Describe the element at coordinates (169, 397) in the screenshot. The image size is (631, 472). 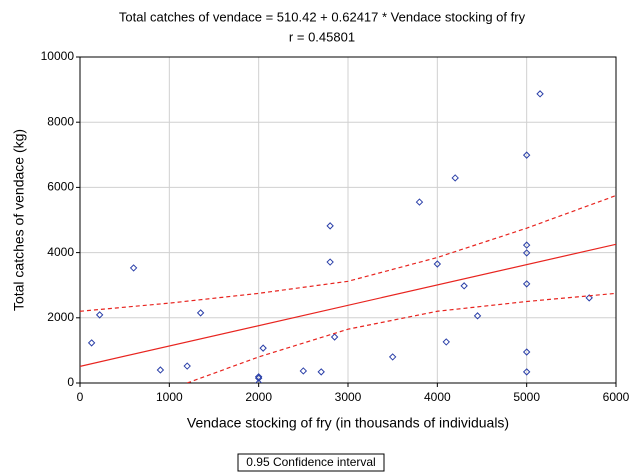
I see `x-tick-label: 1000` at that location.